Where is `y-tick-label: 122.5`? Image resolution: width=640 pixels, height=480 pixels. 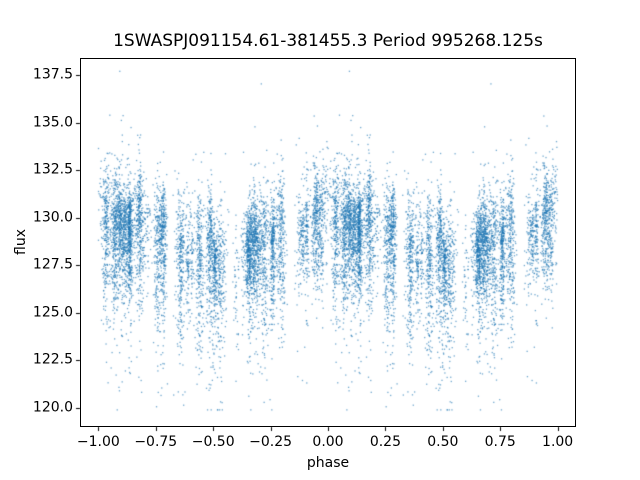 y-tick-label: 122.5 is located at coordinates (52, 359).